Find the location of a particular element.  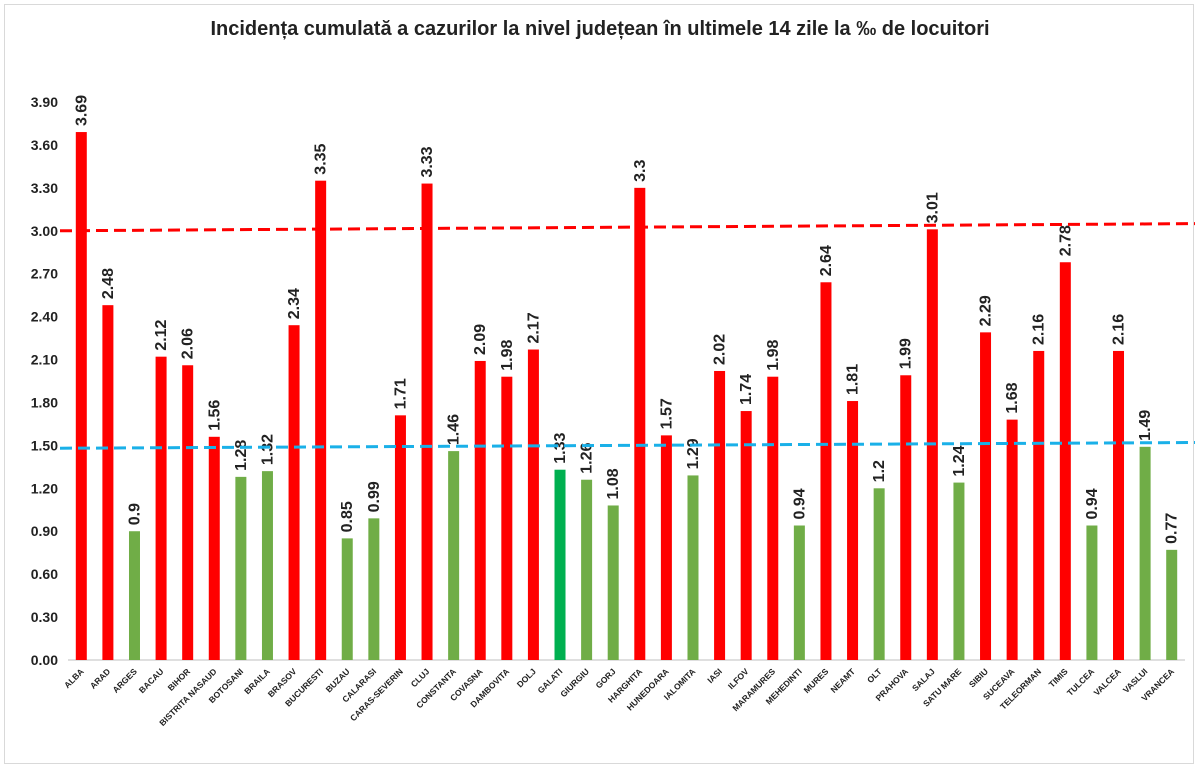

data-label: 3.01 is located at coordinates (932, 207).